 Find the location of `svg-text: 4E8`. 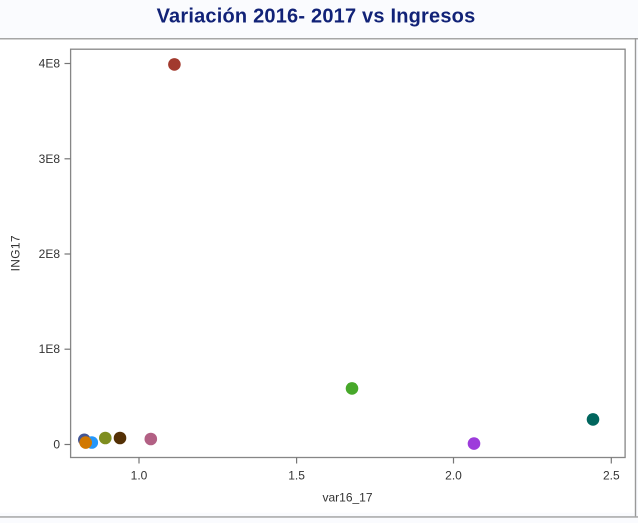

svg-text: 4E8 is located at coordinates (50, 64).